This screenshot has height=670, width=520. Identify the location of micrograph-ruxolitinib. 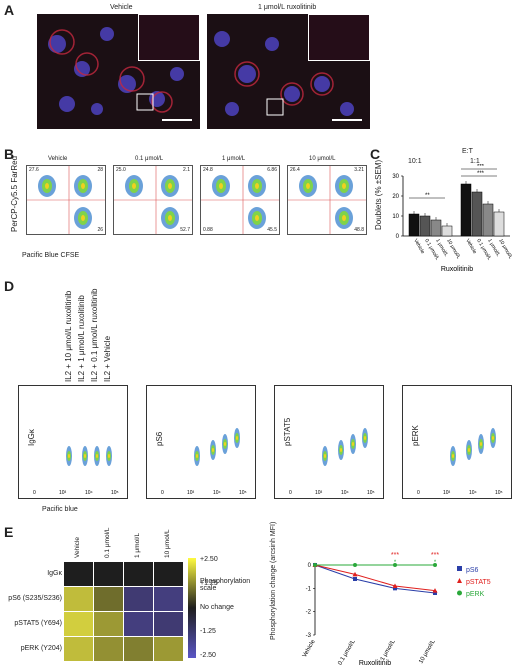
(288, 71).